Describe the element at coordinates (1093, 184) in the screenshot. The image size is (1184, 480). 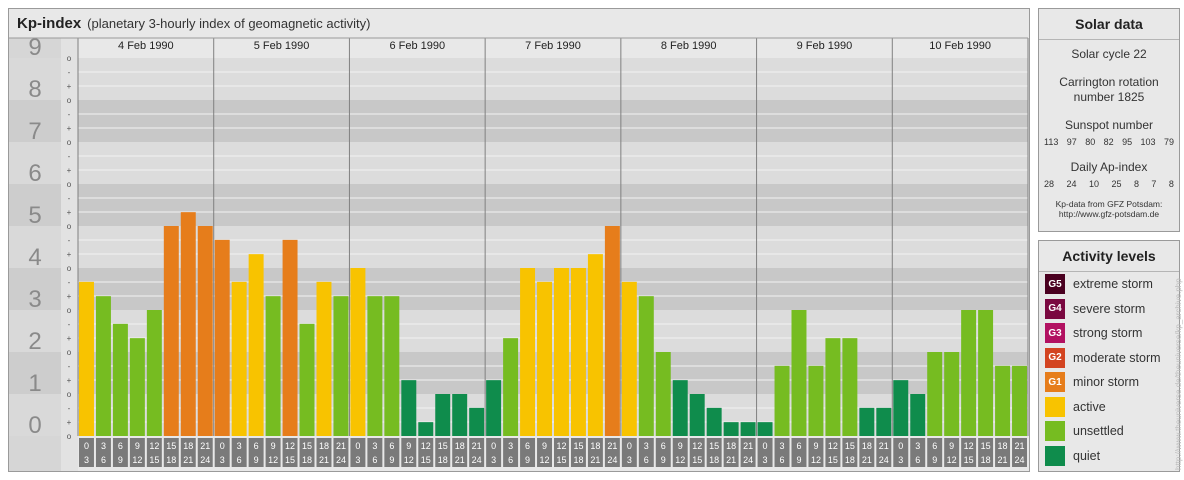
I see `ap-value: 10` at that location.